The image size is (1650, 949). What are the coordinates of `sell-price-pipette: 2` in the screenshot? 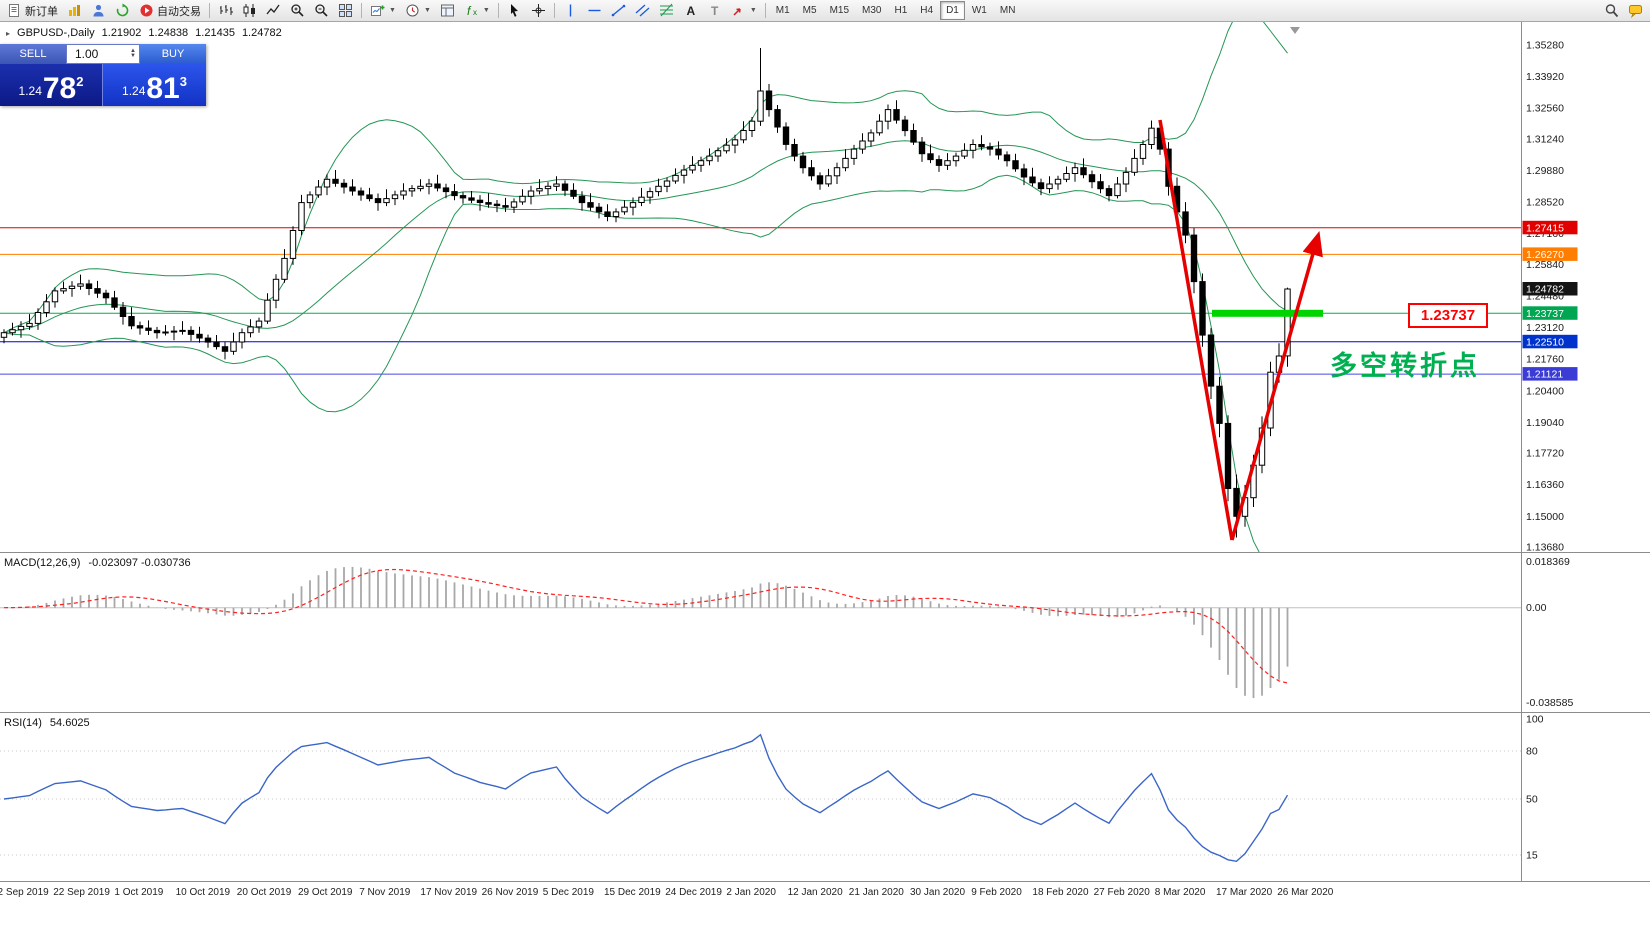 It's located at (80, 81).